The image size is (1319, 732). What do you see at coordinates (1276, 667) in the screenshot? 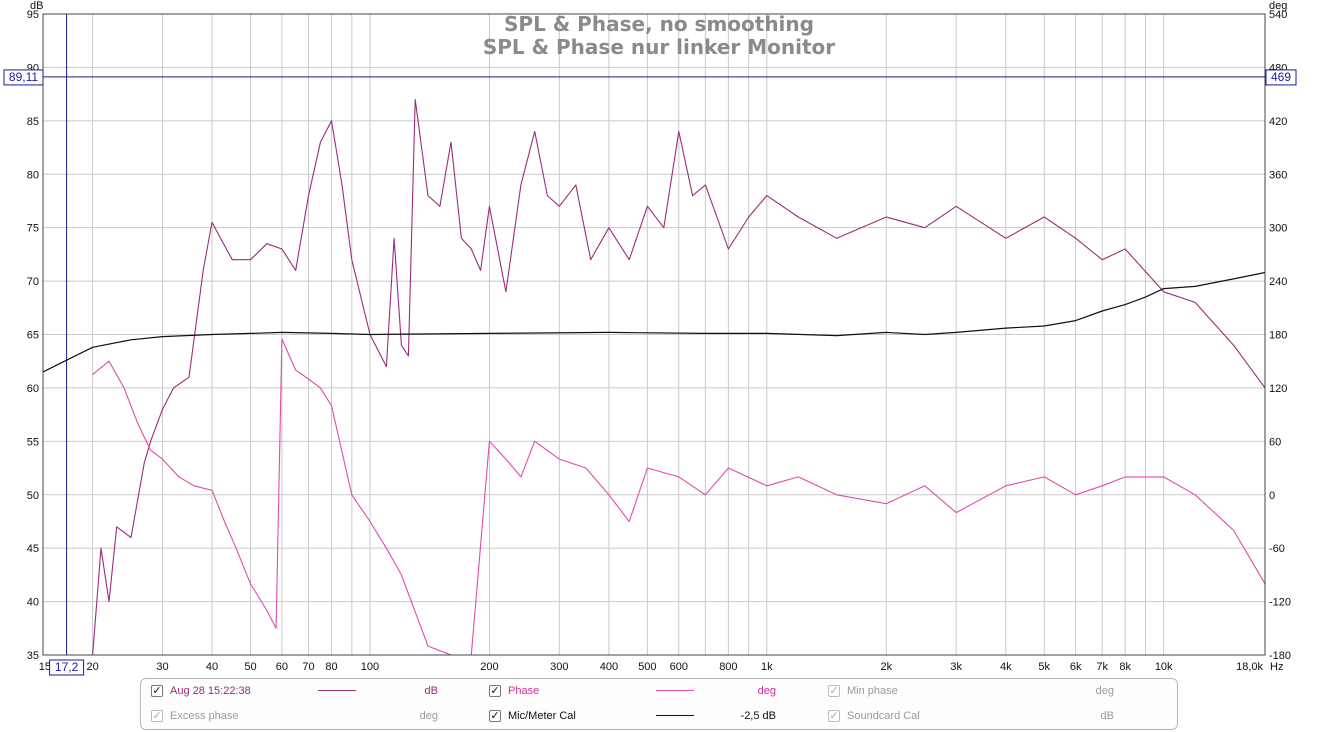
I see `x-axis-unit: Hz` at bounding box center [1276, 667].